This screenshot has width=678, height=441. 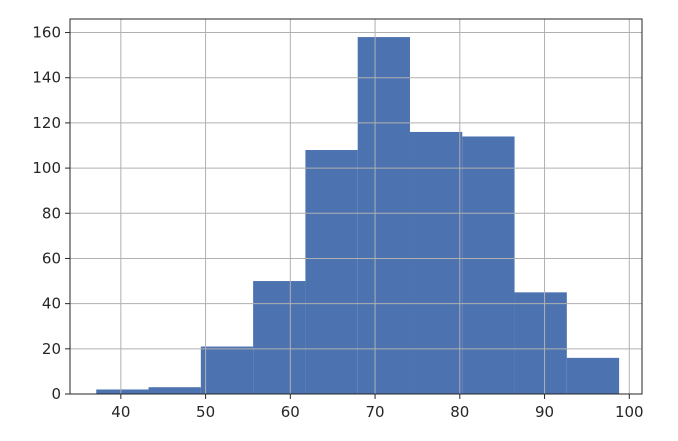 I want to click on y-tick-label: 140, so click(x=46, y=78).